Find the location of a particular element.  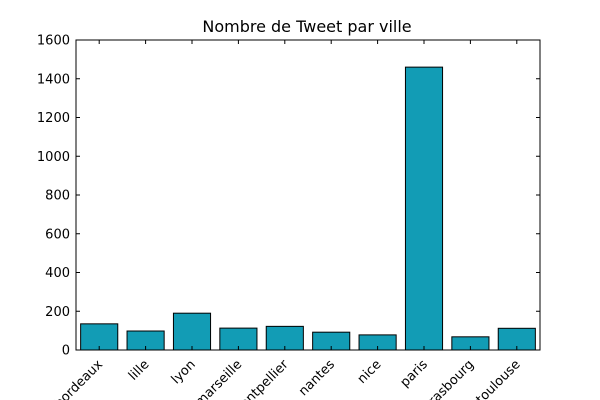

x-tick-label: toulouse is located at coordinates (499, 378).